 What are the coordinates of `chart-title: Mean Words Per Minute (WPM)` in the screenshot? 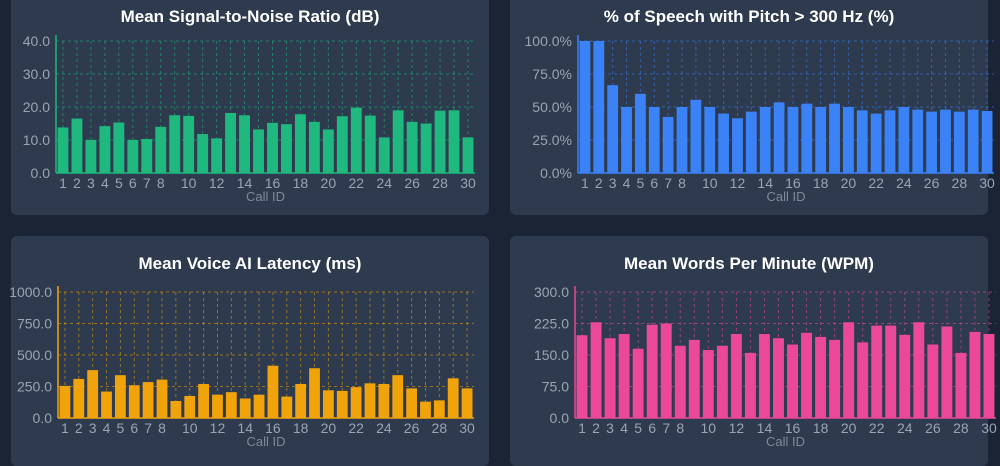 It's located at (749, 263).